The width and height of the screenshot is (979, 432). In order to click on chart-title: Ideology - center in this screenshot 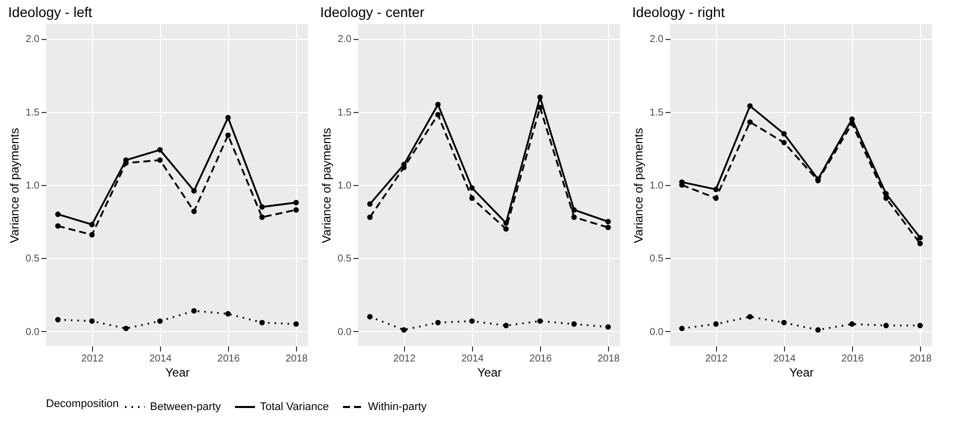, I will do `click(372, 12)`.